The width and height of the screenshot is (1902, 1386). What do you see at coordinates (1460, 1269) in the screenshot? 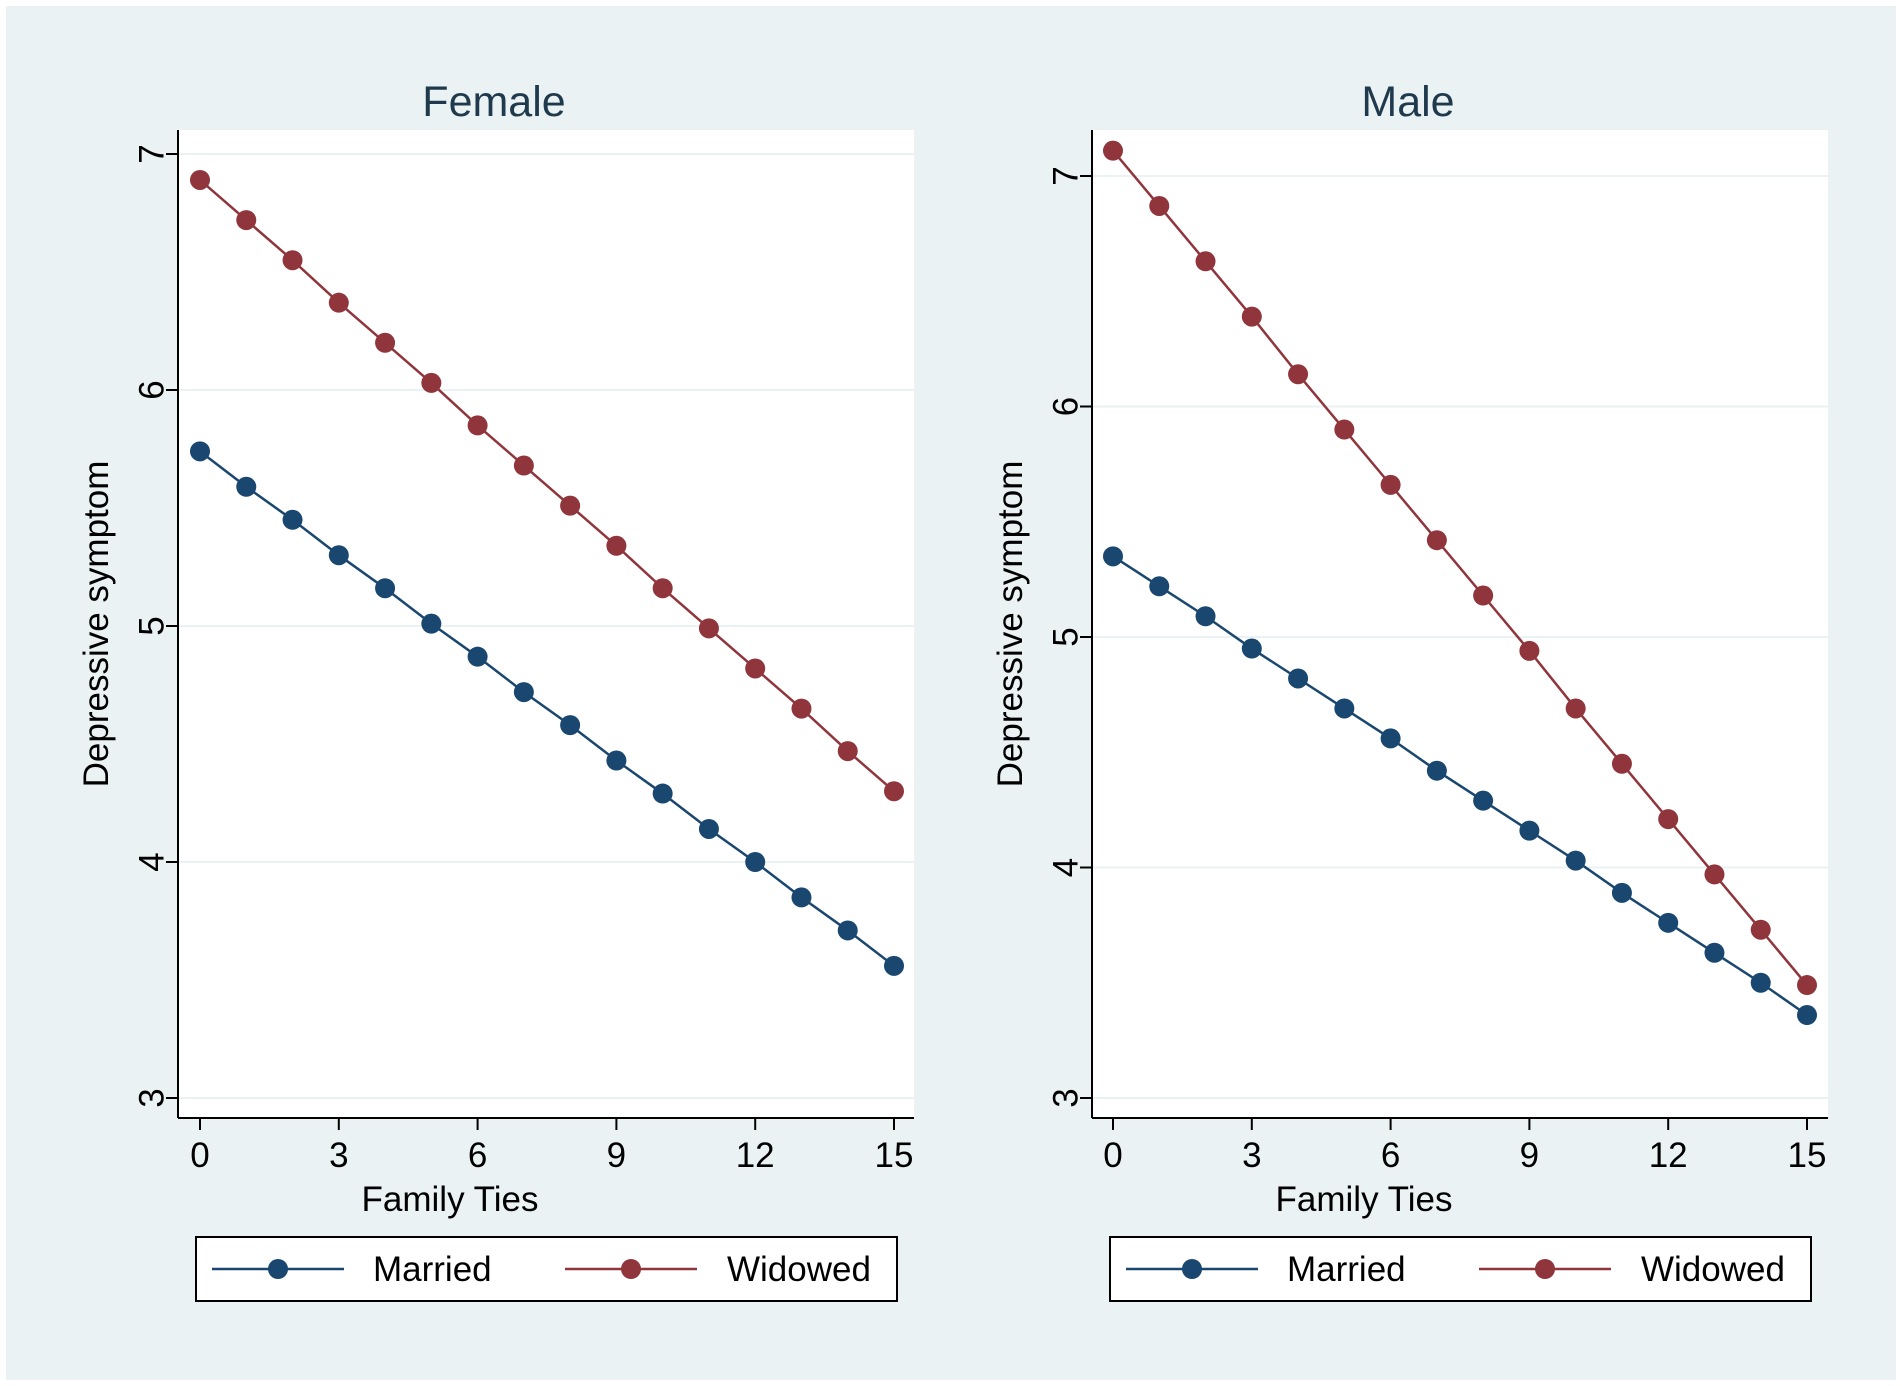
I see `legend-male: Married Widowed` at bounding box center [1460, 1269].